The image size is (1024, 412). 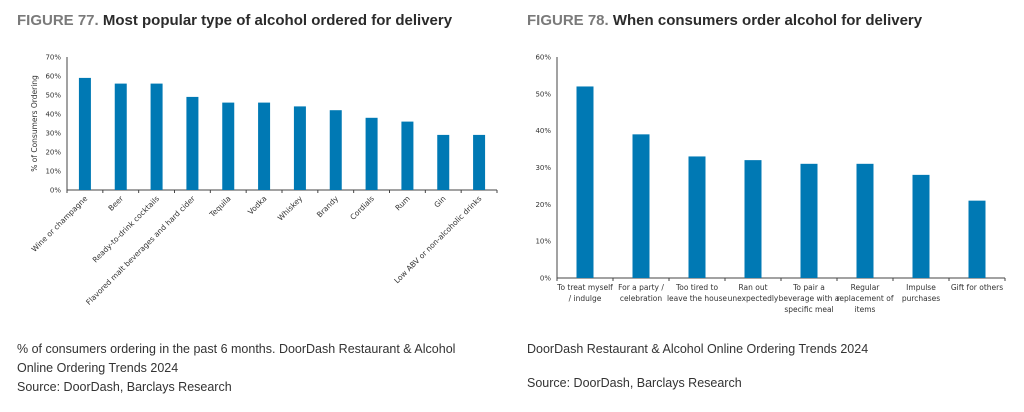 I want to click on x-category-label-line: For a party /, so click(x=641, y=287).